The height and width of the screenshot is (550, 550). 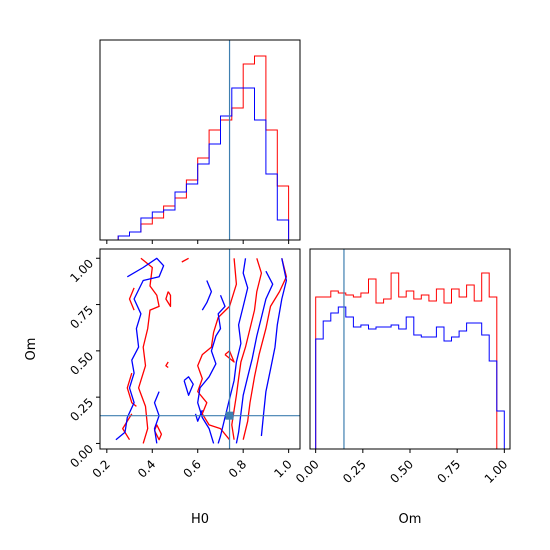 What do you see at coordinates (354, 471) in the screenshot?
I see `om-x-tick-label: 0.25` at bounding box center [354, 471].